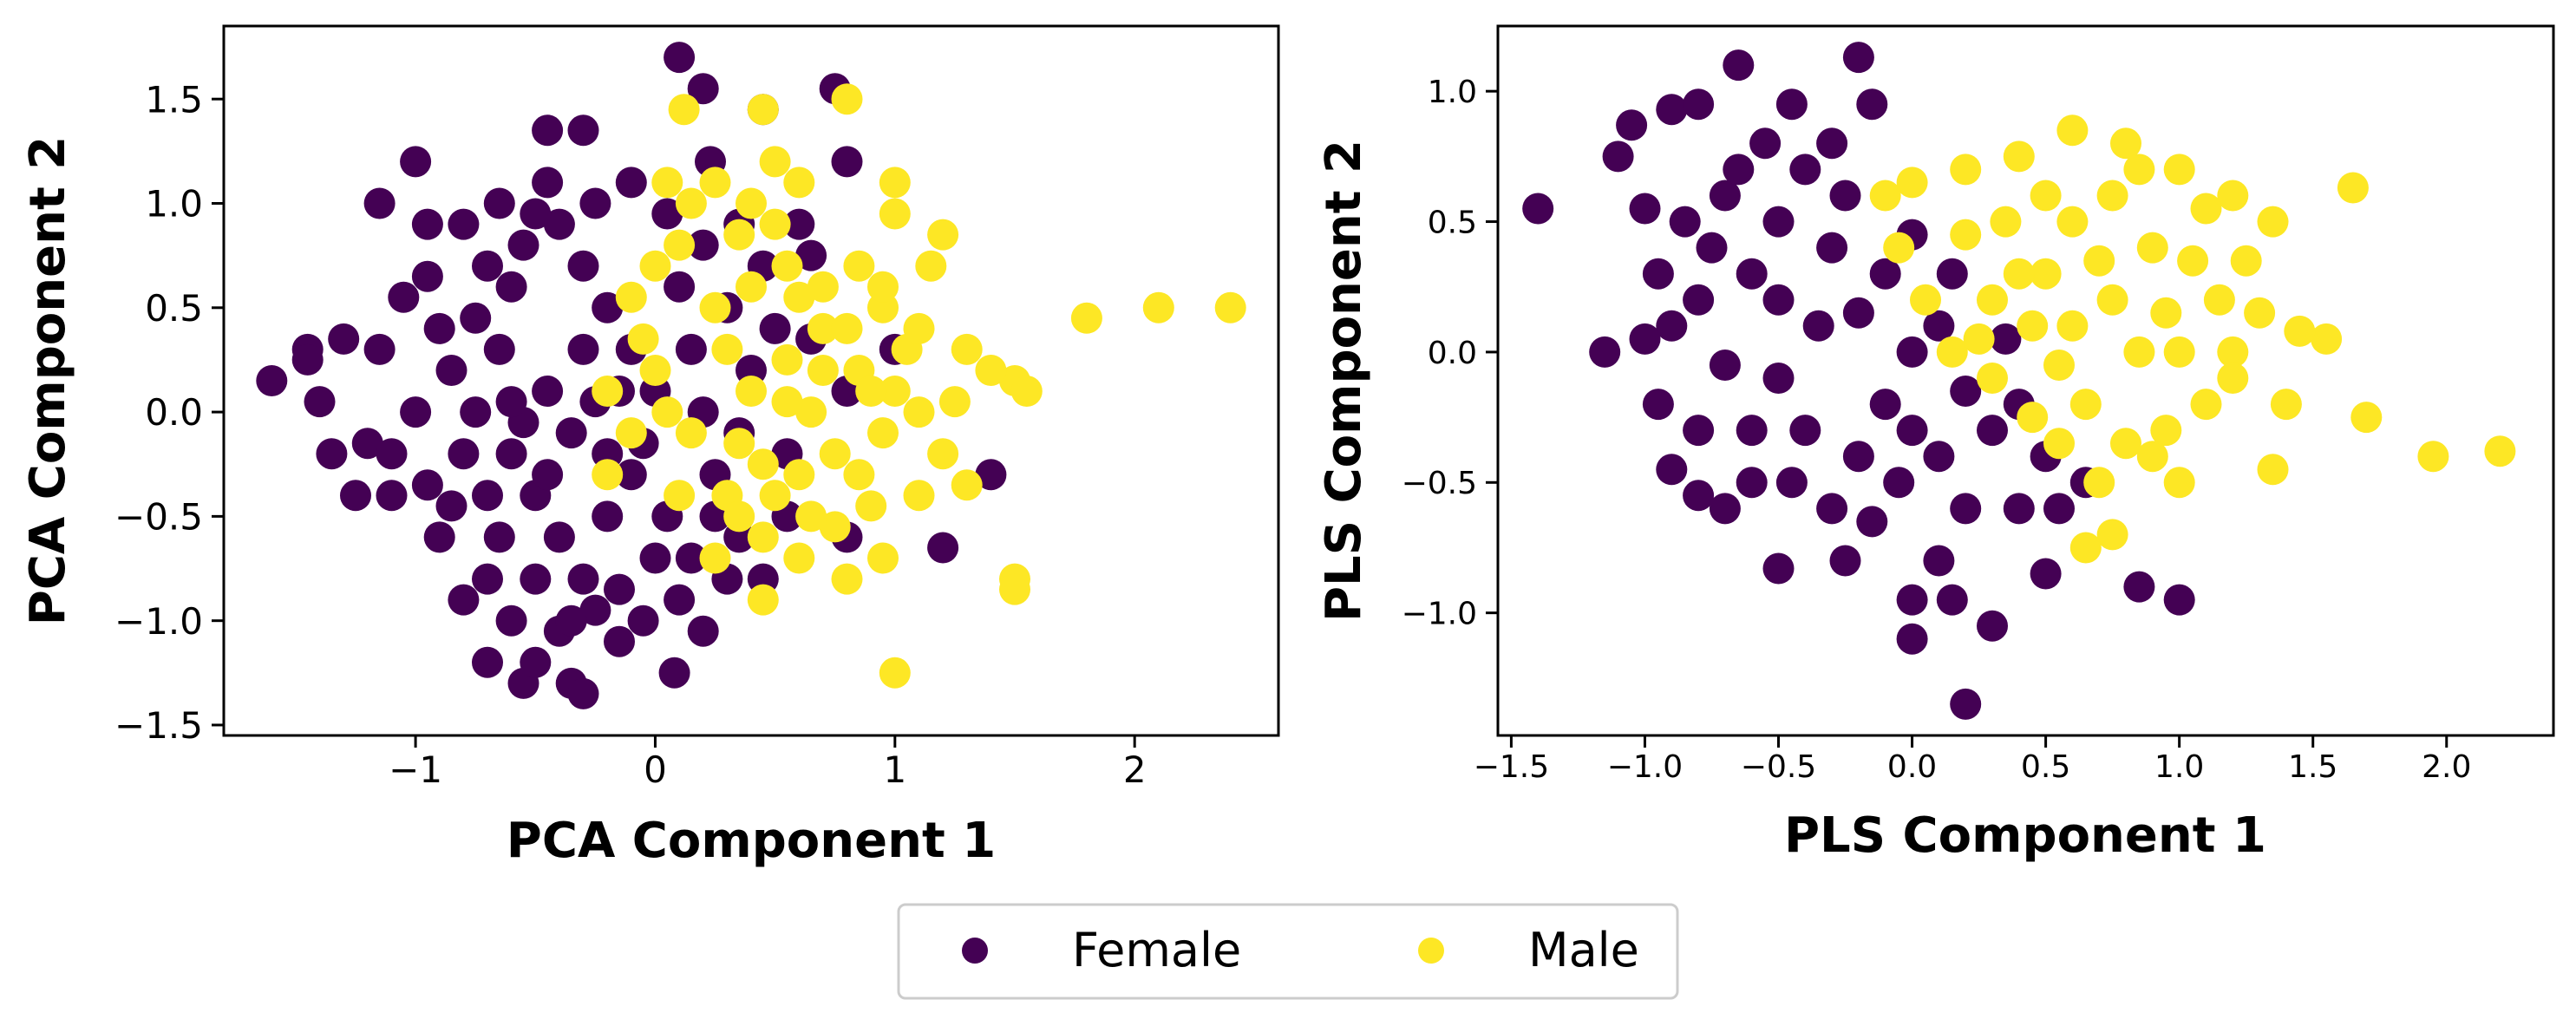 This screenshot has height=1026, width=2576. I want to click on pls-x-axis-title: PLS Component 1, so click(2025, 835).